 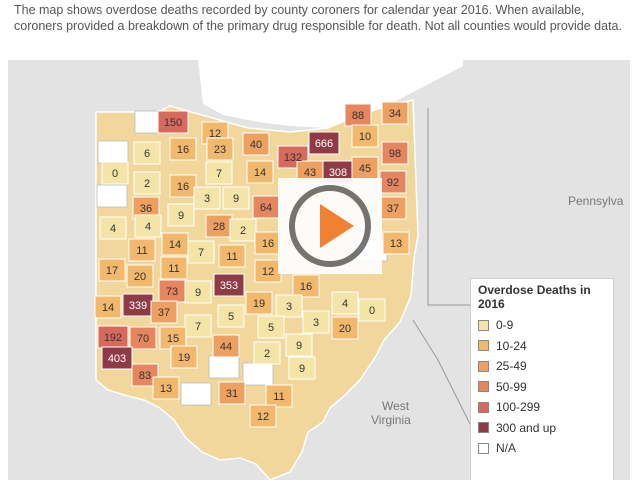 What do you see at coordinates (172, 292) in the screenshot?
I see `county-value-label: 73` at bounding box center [172, 292].